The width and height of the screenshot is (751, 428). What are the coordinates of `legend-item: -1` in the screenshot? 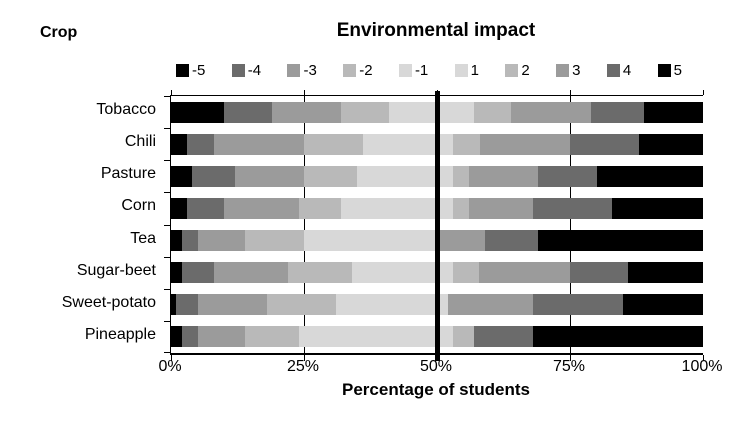 It's located at (413, 70).